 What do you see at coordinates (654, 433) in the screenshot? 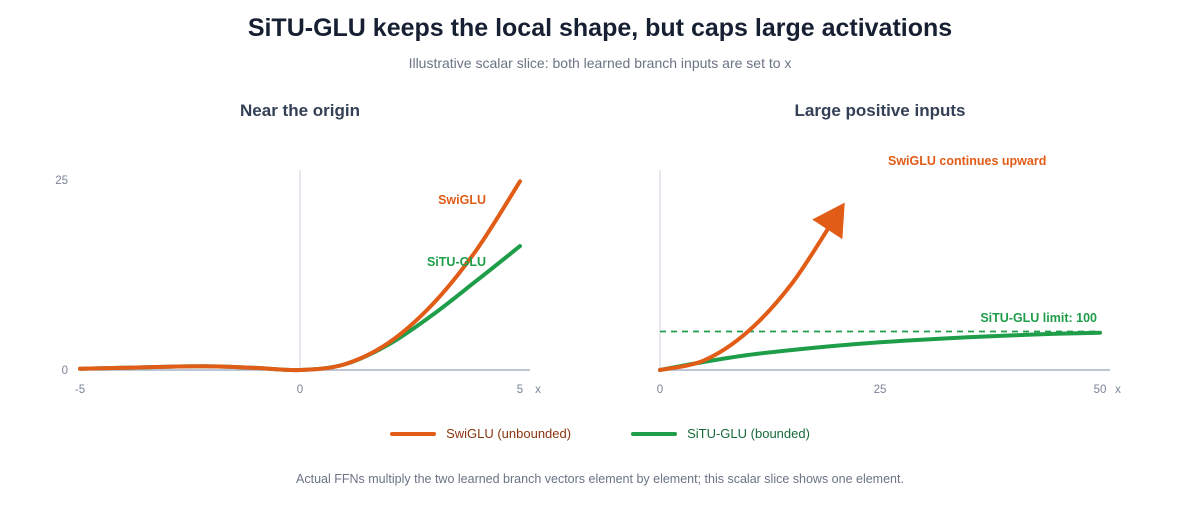
I see `legend-swatch-situglu` at bounding box center [654, 433].